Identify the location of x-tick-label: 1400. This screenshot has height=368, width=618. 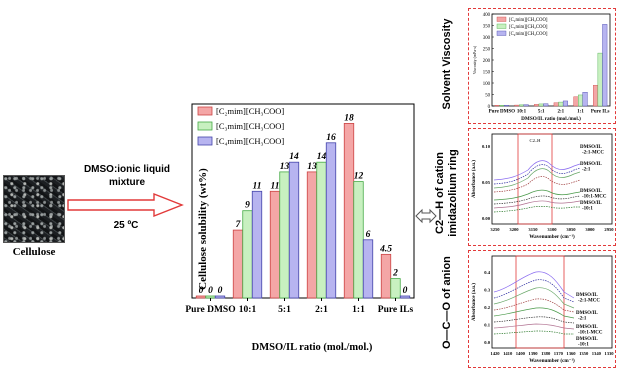
(521, 353).